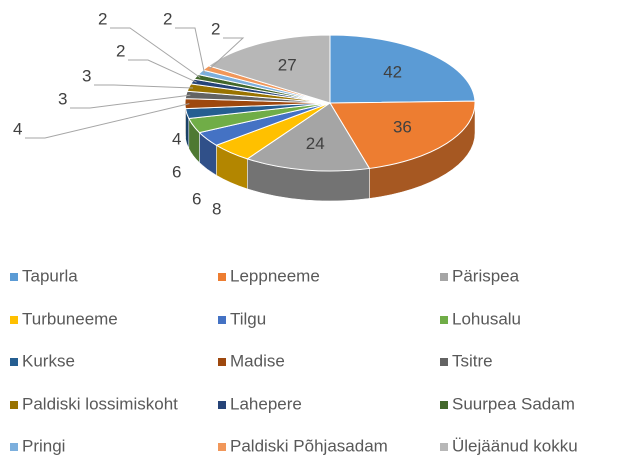  I want to click on legend-label: Lohusalu, so click(486, 318).